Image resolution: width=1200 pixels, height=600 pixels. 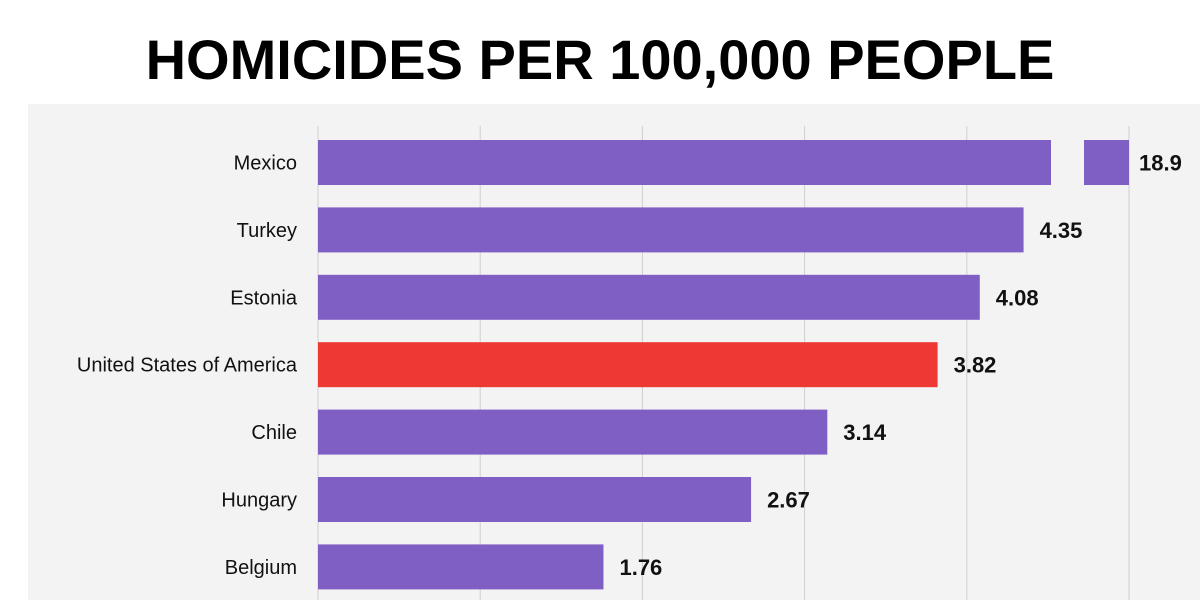 I want to click on bar-estonia, so click(x=649, y=297).